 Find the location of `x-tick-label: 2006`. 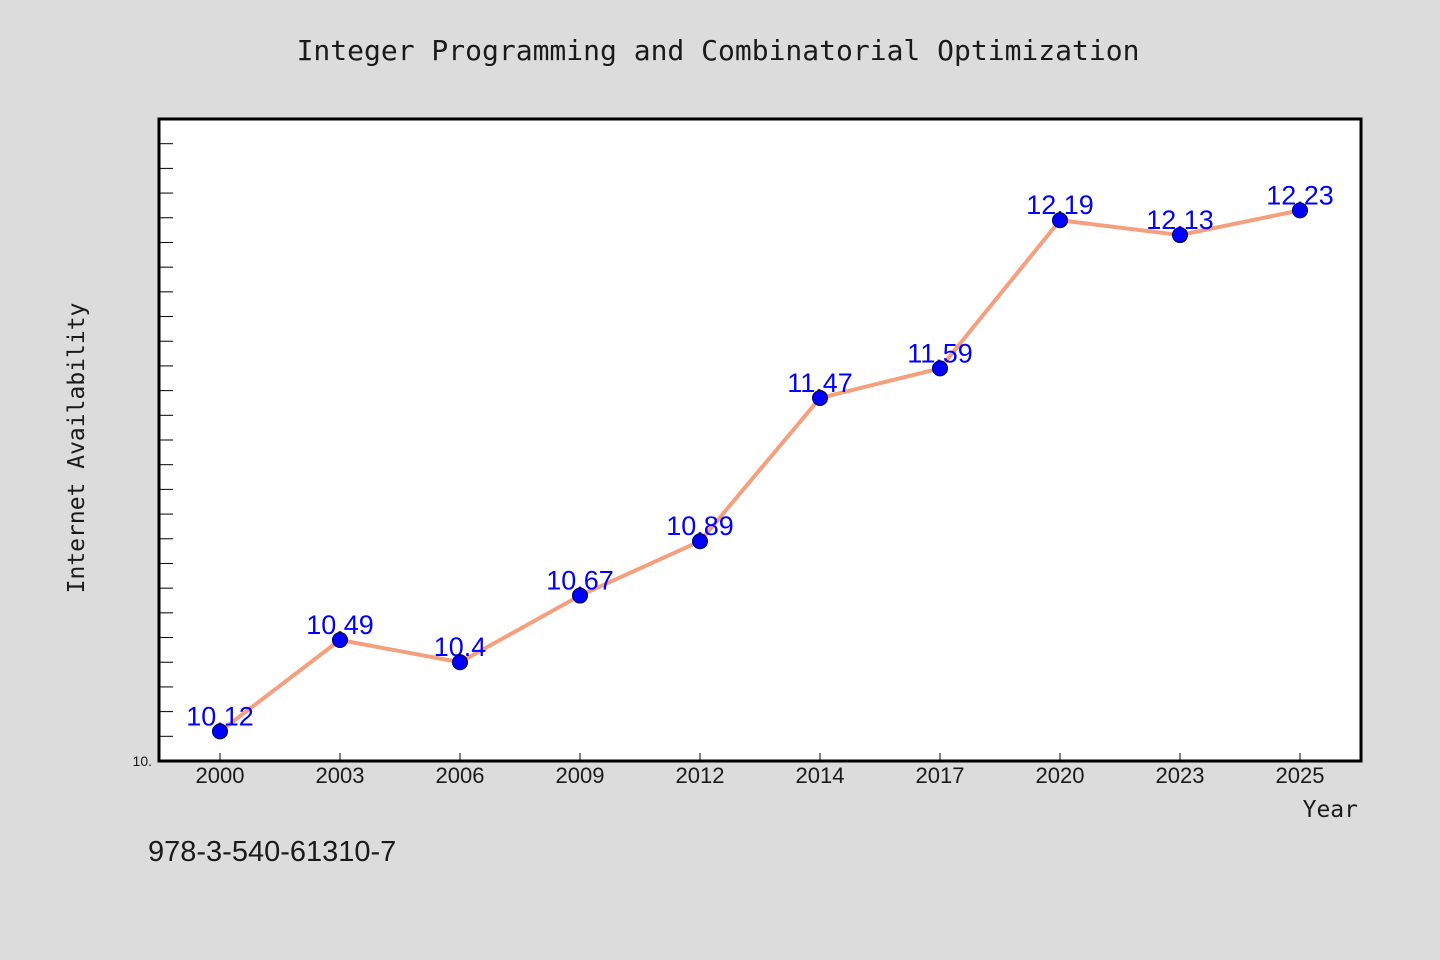

x-tick-label: 2006 is located at coordinates (460, 775).